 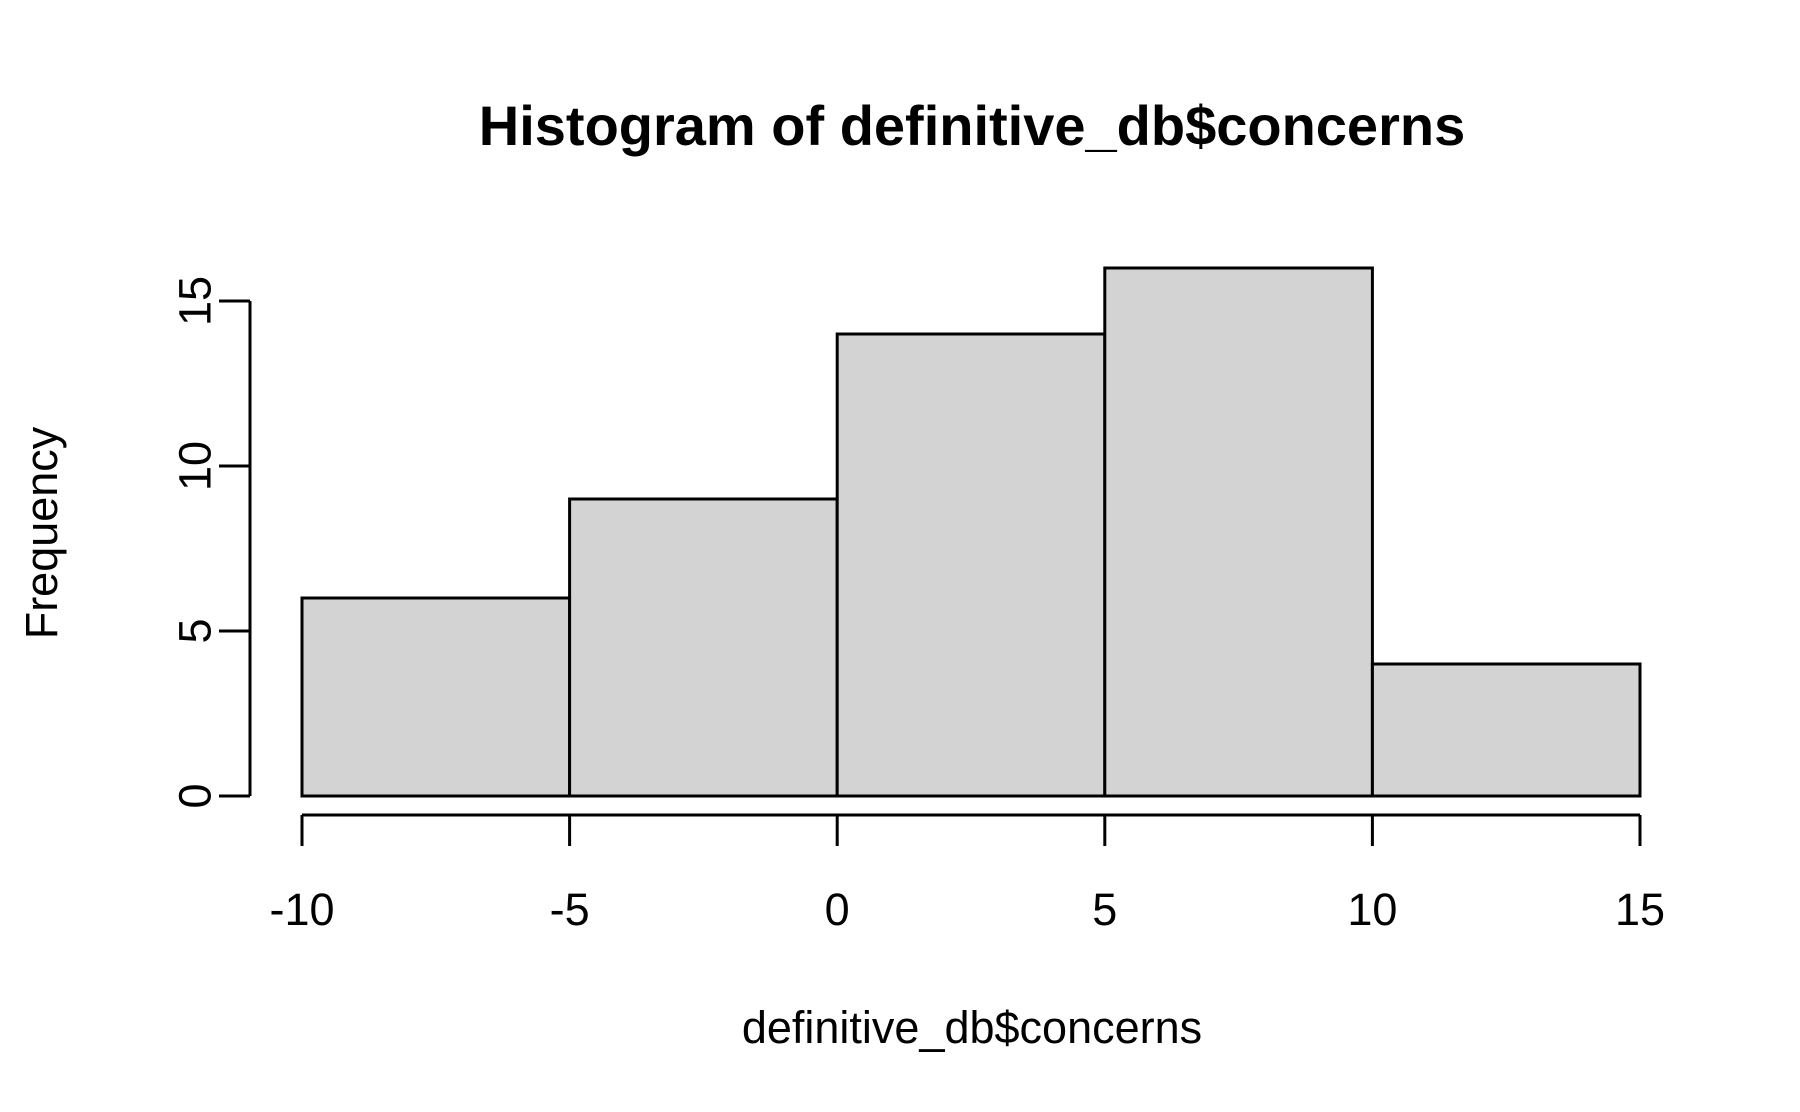 What do you see at coordinates (195, 795) in the screenshot?
I see `y-tick-label: 0` at bounding box center [195, 795].